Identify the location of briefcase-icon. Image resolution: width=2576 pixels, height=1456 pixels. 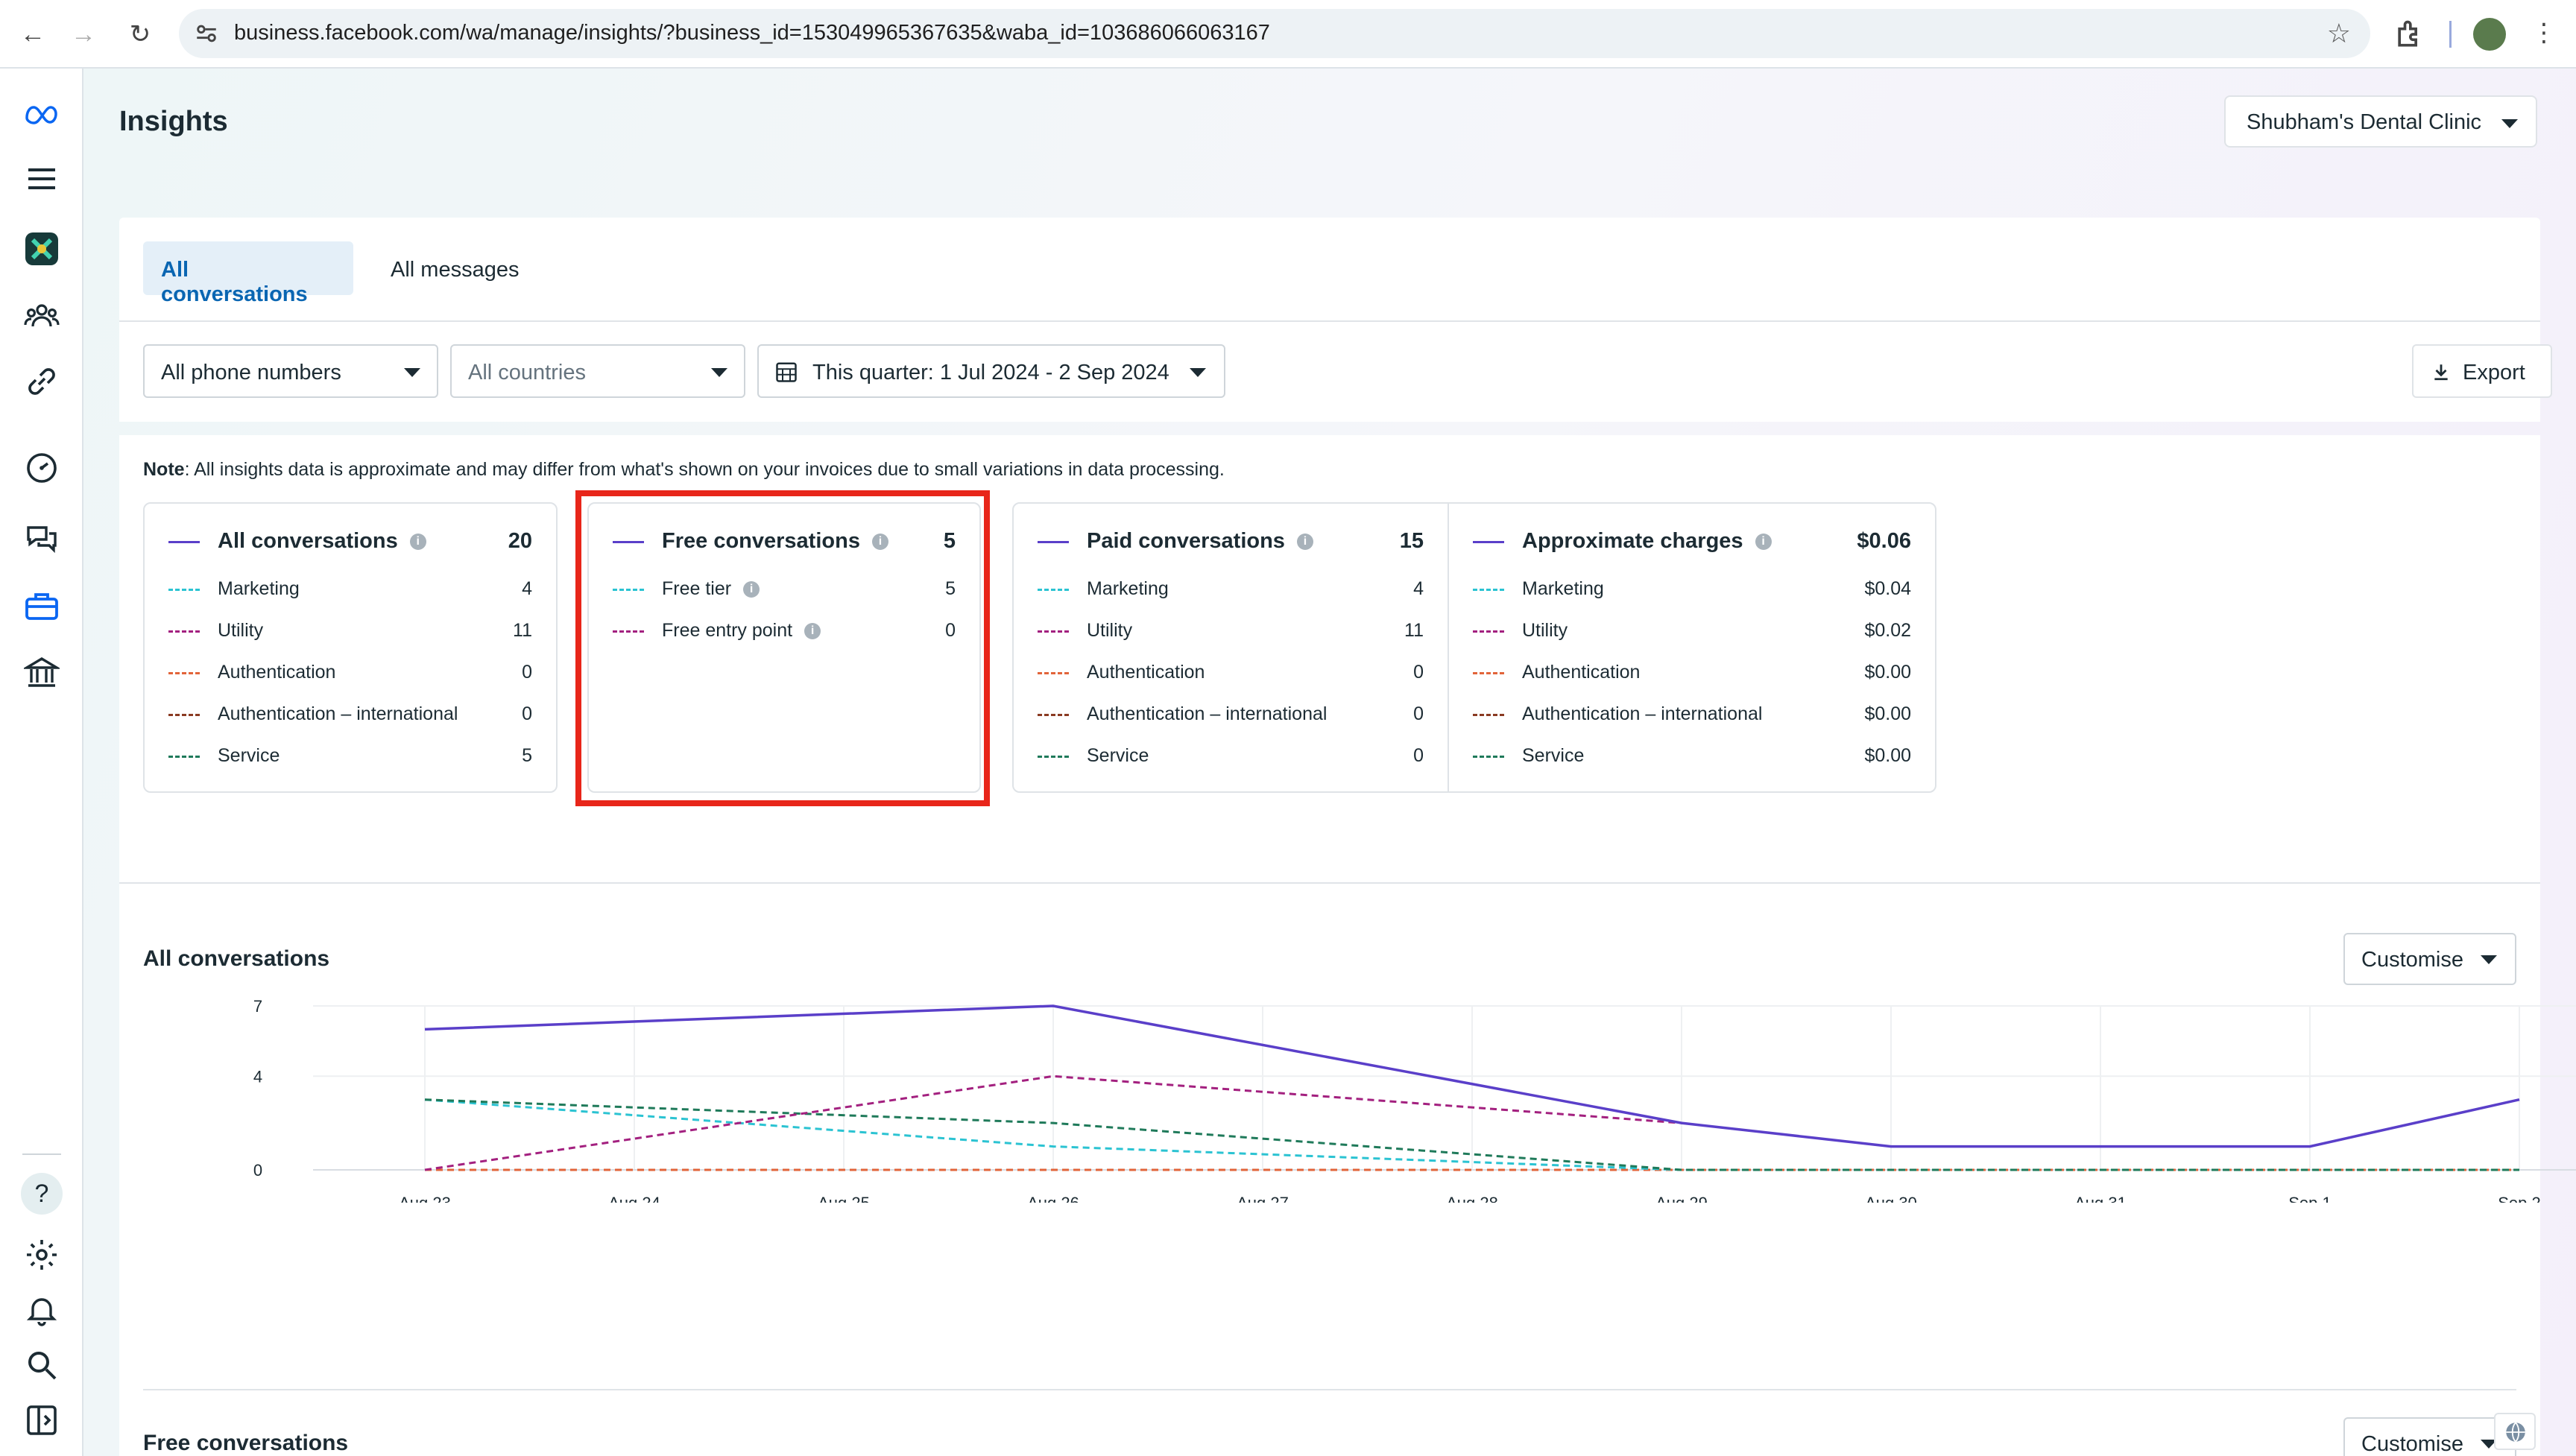
(42, 606).